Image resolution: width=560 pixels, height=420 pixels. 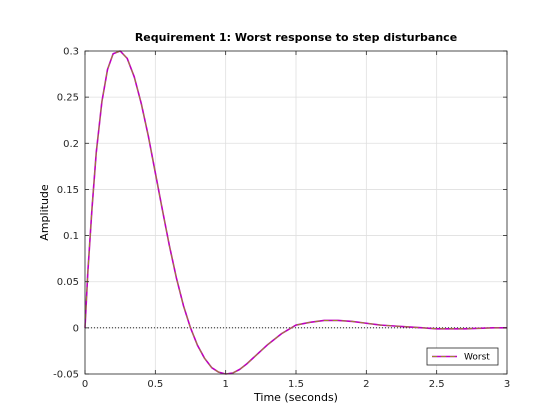 I want to click on x-tick-label: 0.5, so click(x=155, y=384).